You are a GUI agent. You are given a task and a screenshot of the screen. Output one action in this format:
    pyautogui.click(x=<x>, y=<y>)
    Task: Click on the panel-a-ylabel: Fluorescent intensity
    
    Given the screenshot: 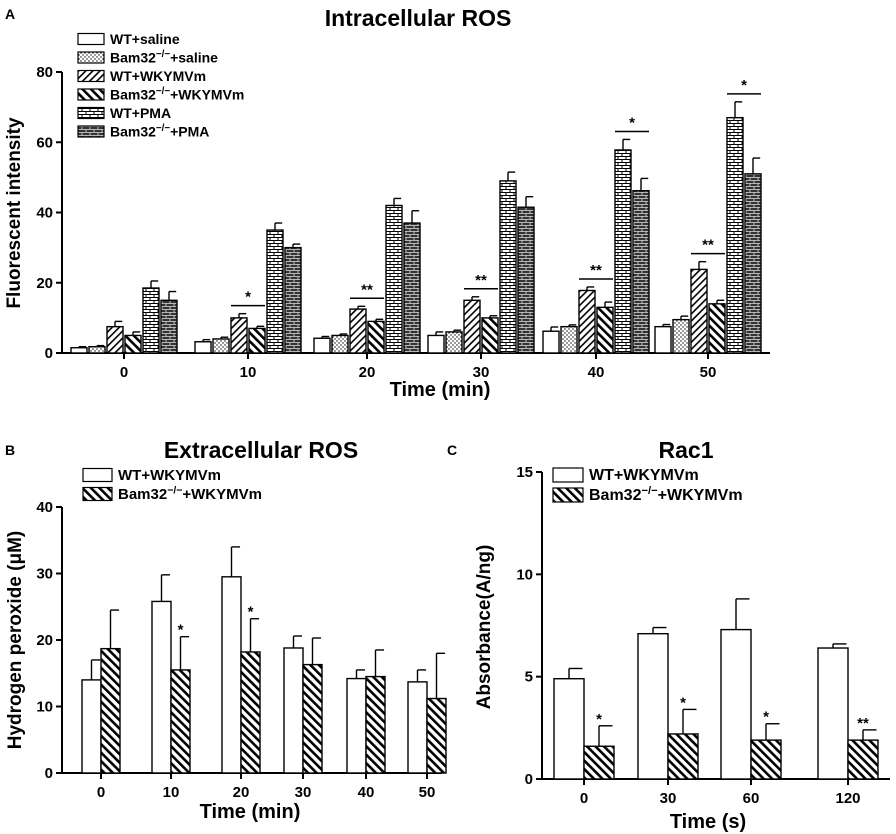 What is the action you would take?
    pyautogui.click(x=14, y=213)
    